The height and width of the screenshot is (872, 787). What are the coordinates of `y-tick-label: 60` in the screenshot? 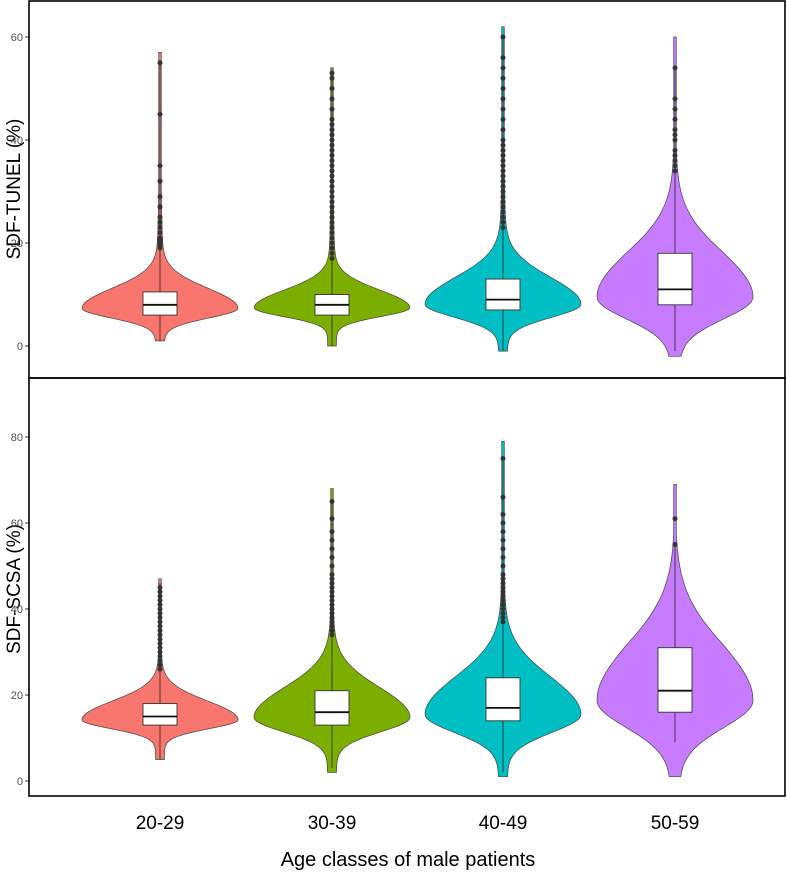 It's located at (17, 38).